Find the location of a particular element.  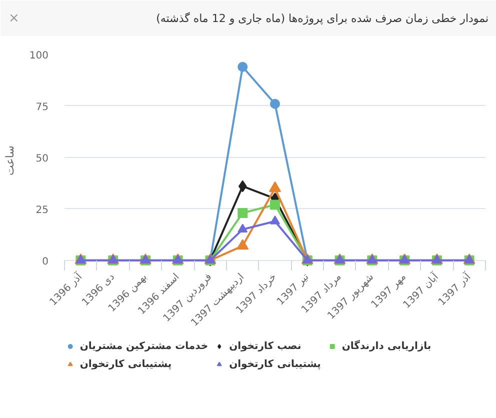

y-tick-label: 25 is located at coordinates (42, 210).